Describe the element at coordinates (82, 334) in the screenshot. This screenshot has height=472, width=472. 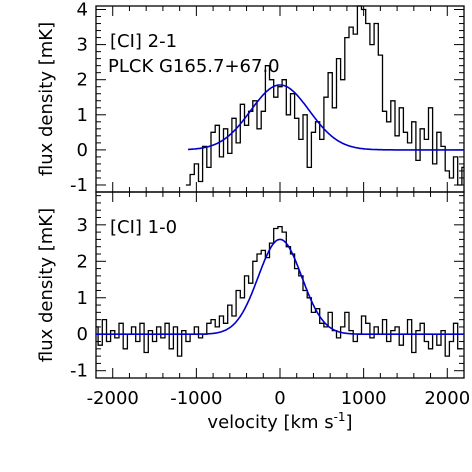
I see `bot-y-tick-label: 0` at that location.